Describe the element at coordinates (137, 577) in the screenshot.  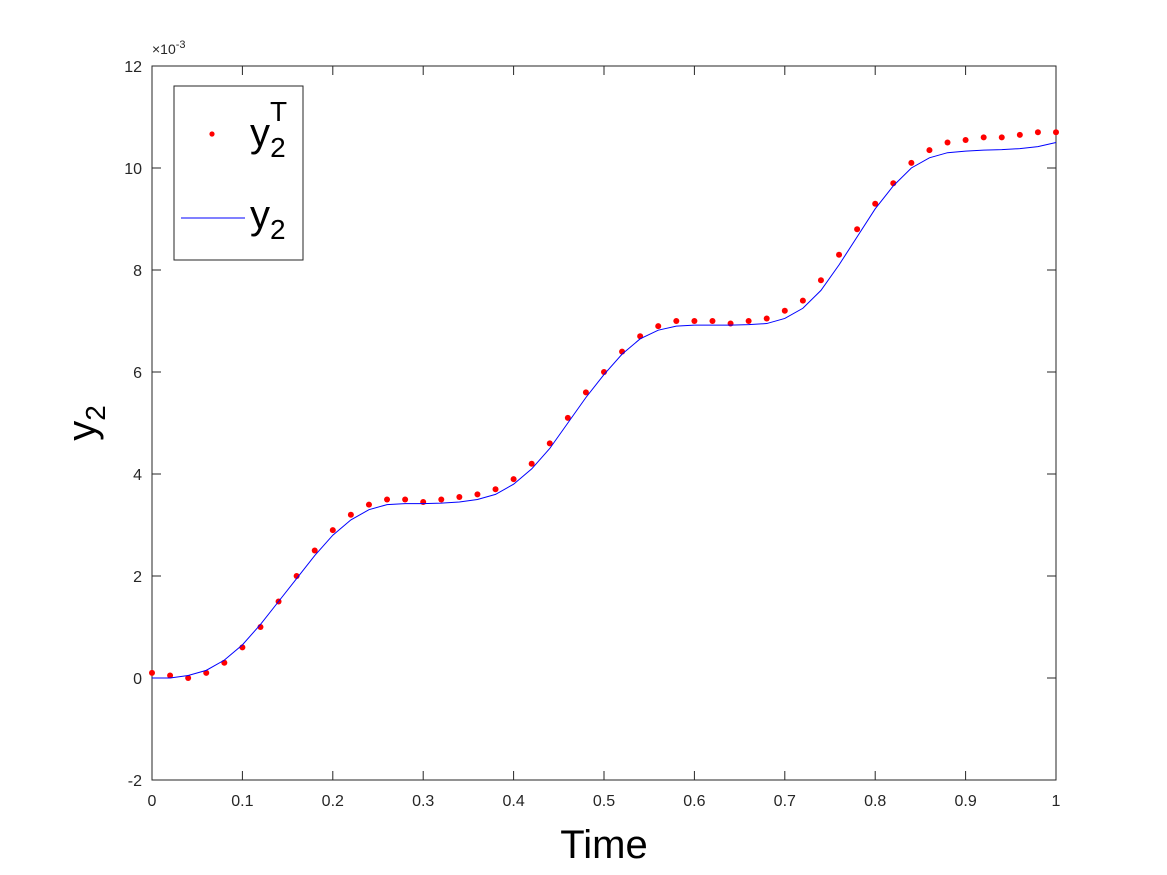
I see `y-tick-label: 2` at that location.